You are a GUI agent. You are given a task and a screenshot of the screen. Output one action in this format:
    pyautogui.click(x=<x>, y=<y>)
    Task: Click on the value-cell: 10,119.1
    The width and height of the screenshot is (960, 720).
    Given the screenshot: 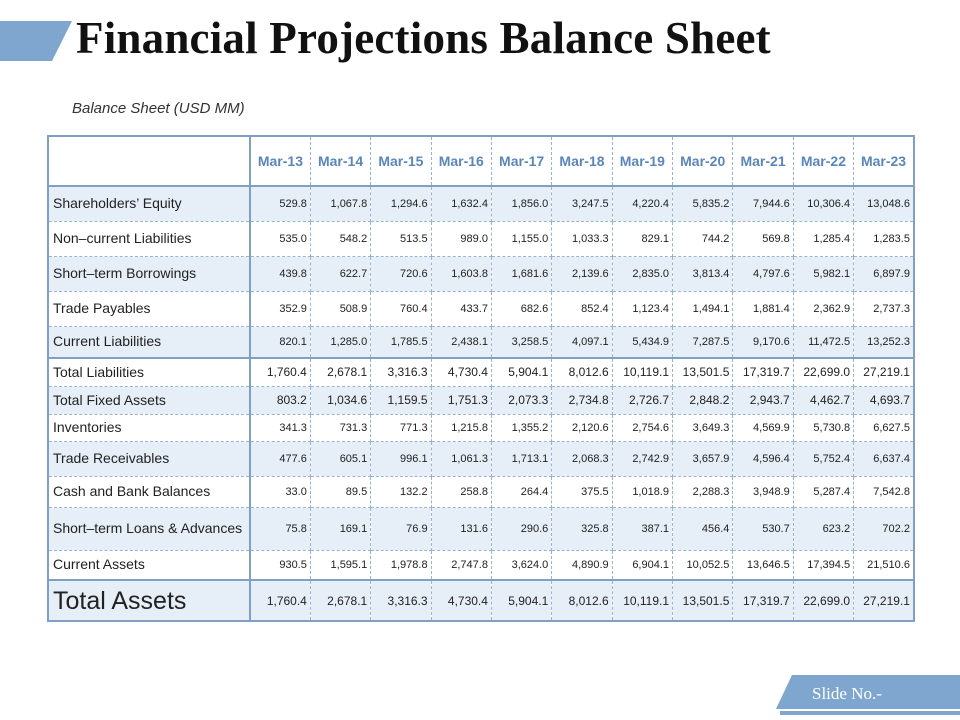 What is the action you would take?
    pyautogui.click(x=642, y=600)
    